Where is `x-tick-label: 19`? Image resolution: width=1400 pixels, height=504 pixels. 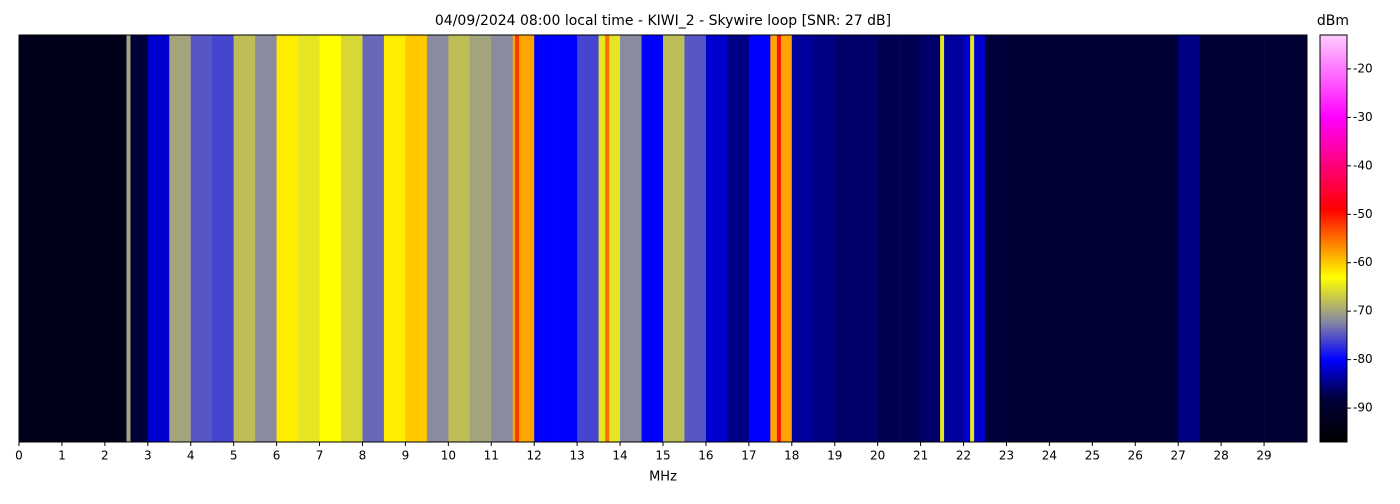
x-tick-label: 19 is located at coordinates (834, 456).